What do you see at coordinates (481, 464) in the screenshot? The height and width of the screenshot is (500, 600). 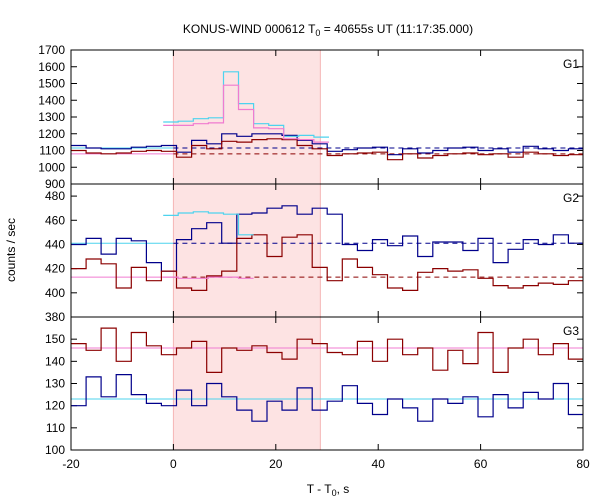 I see `x-tick-label: 60` at bounding box center [481, 464].